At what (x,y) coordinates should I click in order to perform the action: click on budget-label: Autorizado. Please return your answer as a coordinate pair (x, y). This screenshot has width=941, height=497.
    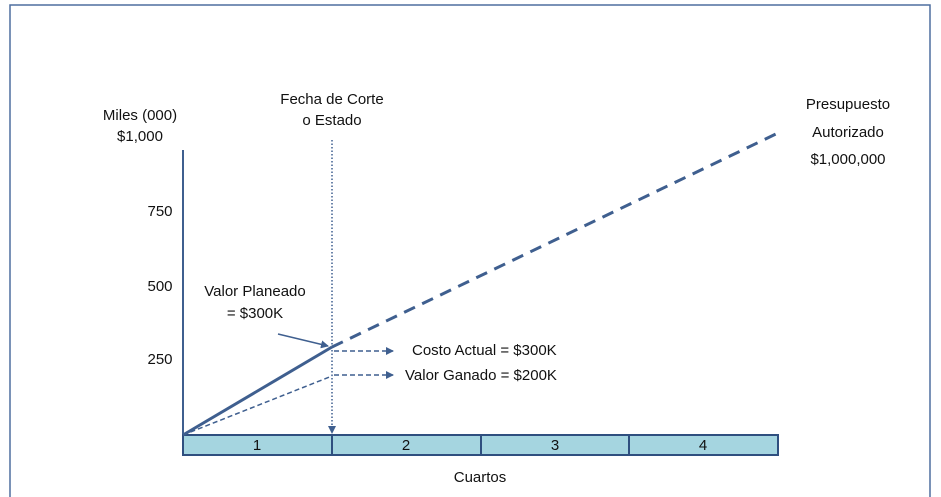
    Looking at the image, I should click on (848, 132).